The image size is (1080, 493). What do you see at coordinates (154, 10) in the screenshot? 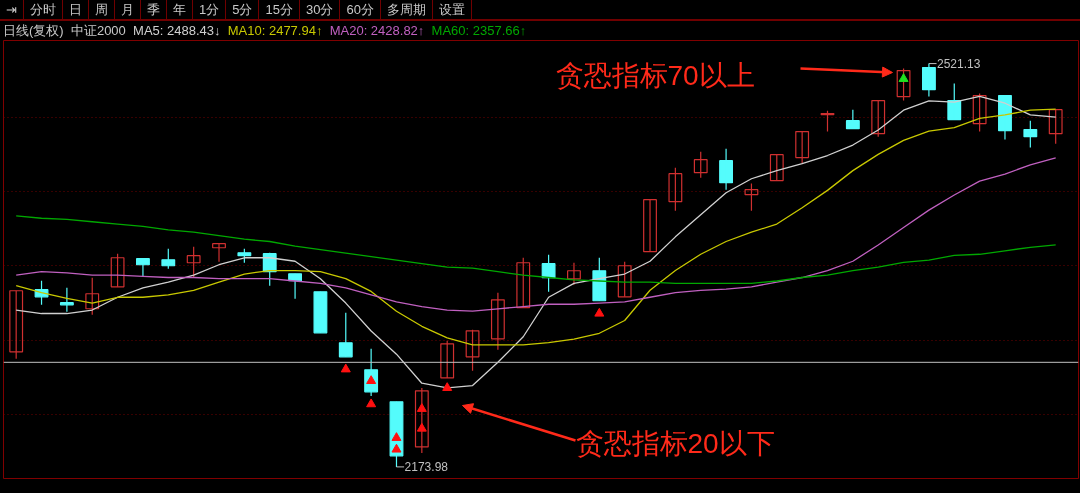
I see `text: 季` at bounding box center [154, 10].